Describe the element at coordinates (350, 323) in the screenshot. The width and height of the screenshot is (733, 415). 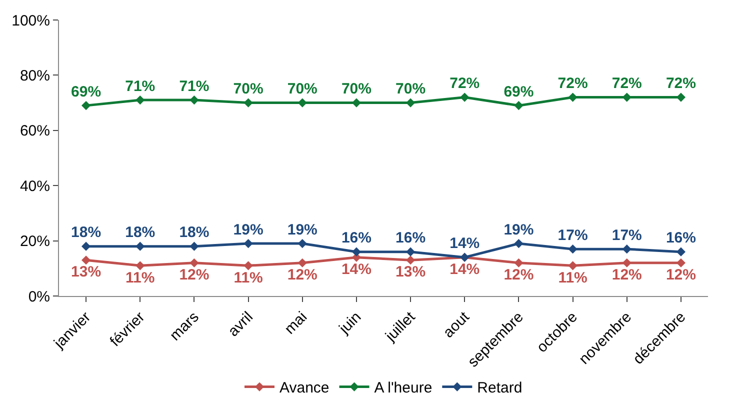
I see `x-tick-label: juin` at that location.